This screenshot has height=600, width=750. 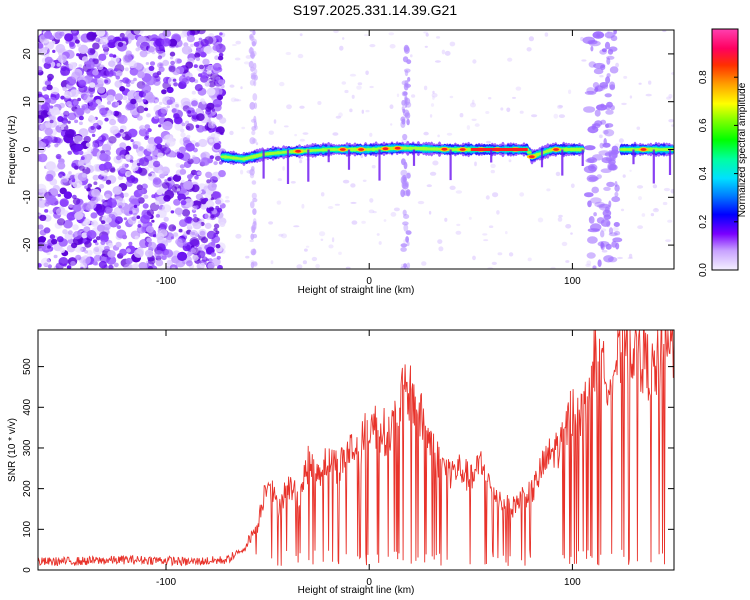 I want to click on ridge-spike, so click(x=263, y=164).